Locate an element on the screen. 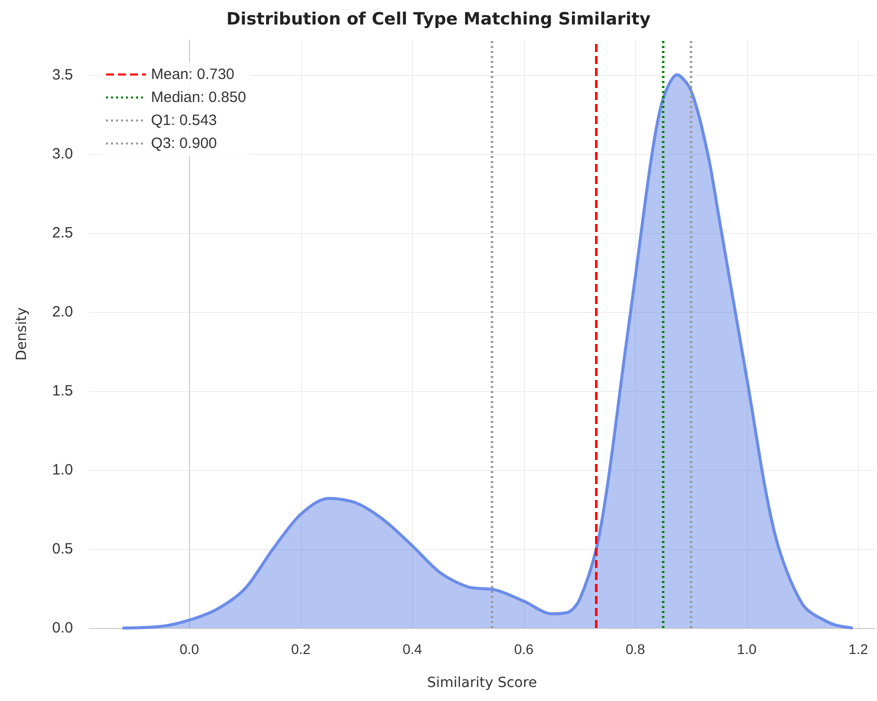 Image resolution: width=877 pixels, height=701 pixels. x-tick-label: 0.8 is located at coordinates (636, 649).